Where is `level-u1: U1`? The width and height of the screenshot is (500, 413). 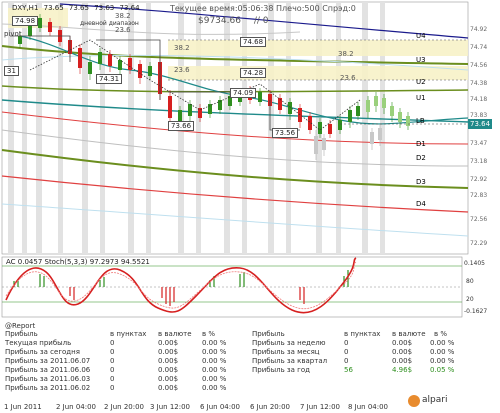 level-u1: U1 is located at coordinates (421, 98).